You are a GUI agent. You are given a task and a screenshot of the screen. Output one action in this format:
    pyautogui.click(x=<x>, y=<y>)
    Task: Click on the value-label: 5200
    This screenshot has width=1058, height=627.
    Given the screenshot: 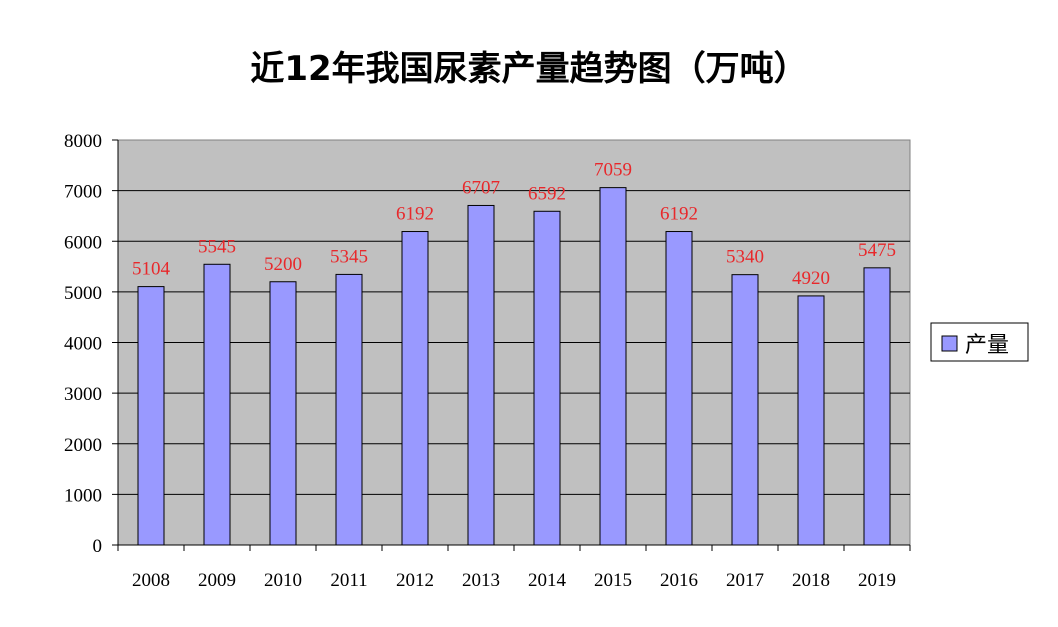 What is the action you would take?
    pyautogui.click(x=283, y=264)
    